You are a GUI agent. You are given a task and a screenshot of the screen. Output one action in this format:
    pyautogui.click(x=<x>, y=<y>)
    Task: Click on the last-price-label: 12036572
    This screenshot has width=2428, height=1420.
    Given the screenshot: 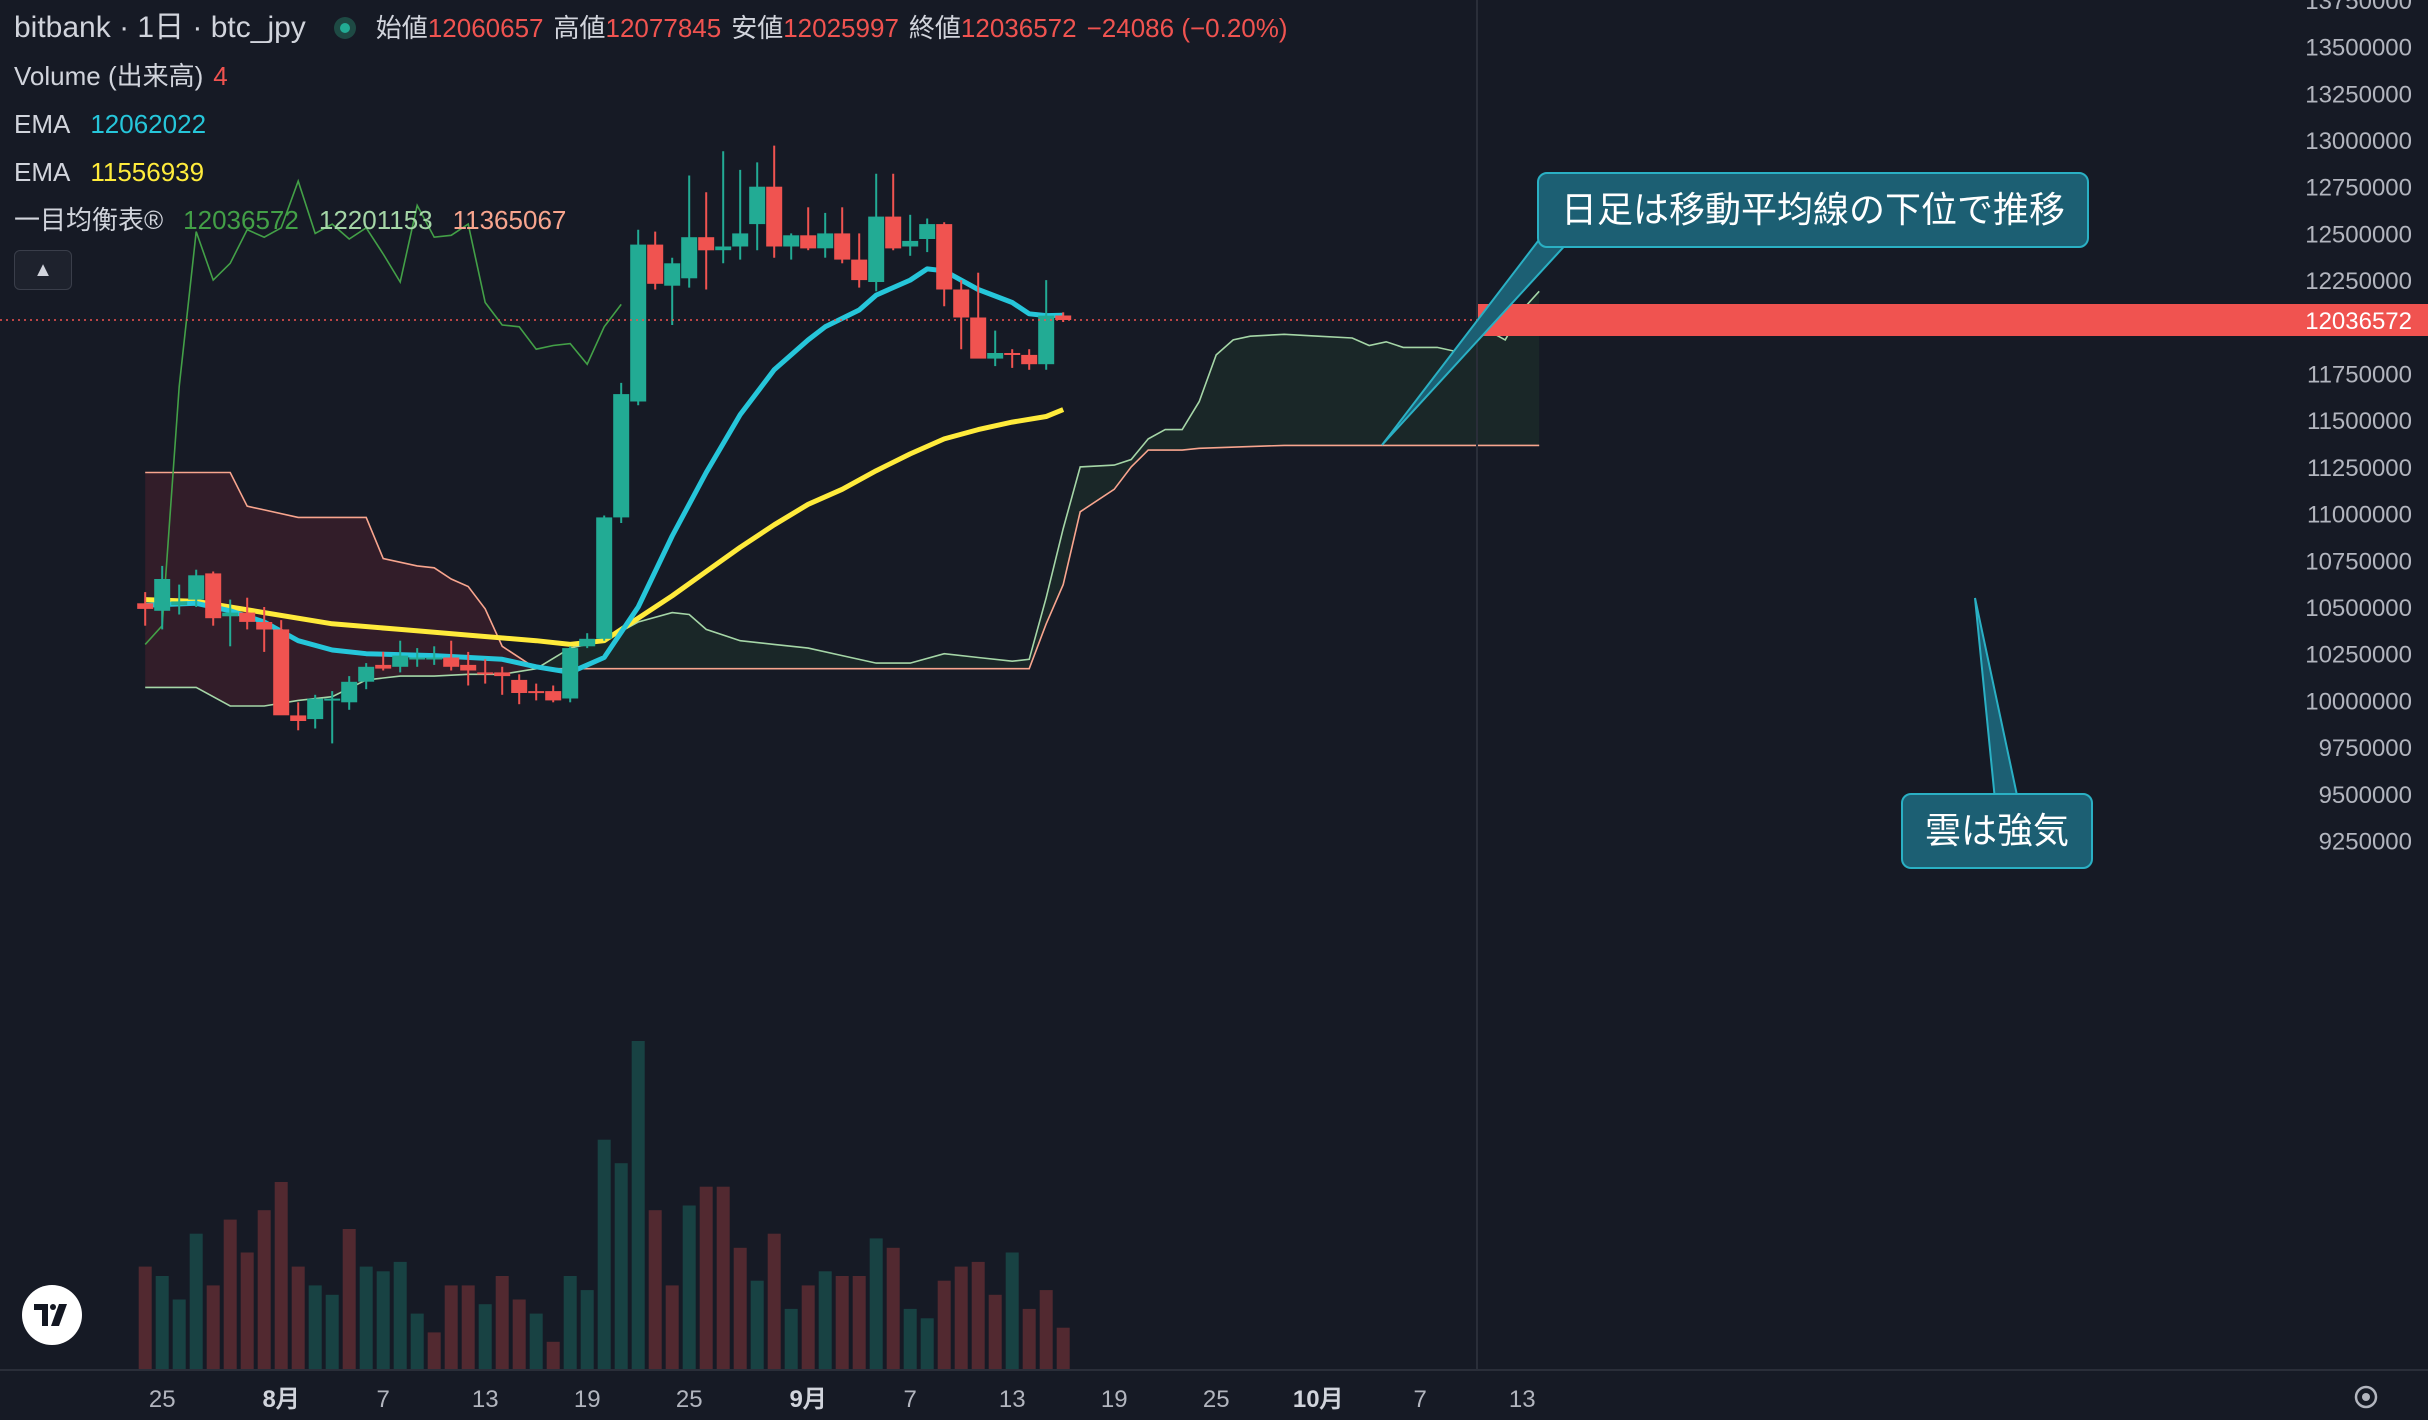 What is the action you would take?
    pyautogui.click(x=2358, y=321)
    